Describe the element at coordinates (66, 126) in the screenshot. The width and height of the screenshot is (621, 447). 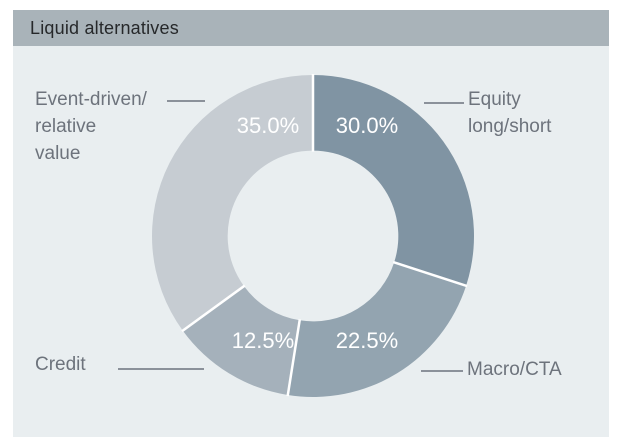
I see `callout-event-driven-line2: relative` at that location.